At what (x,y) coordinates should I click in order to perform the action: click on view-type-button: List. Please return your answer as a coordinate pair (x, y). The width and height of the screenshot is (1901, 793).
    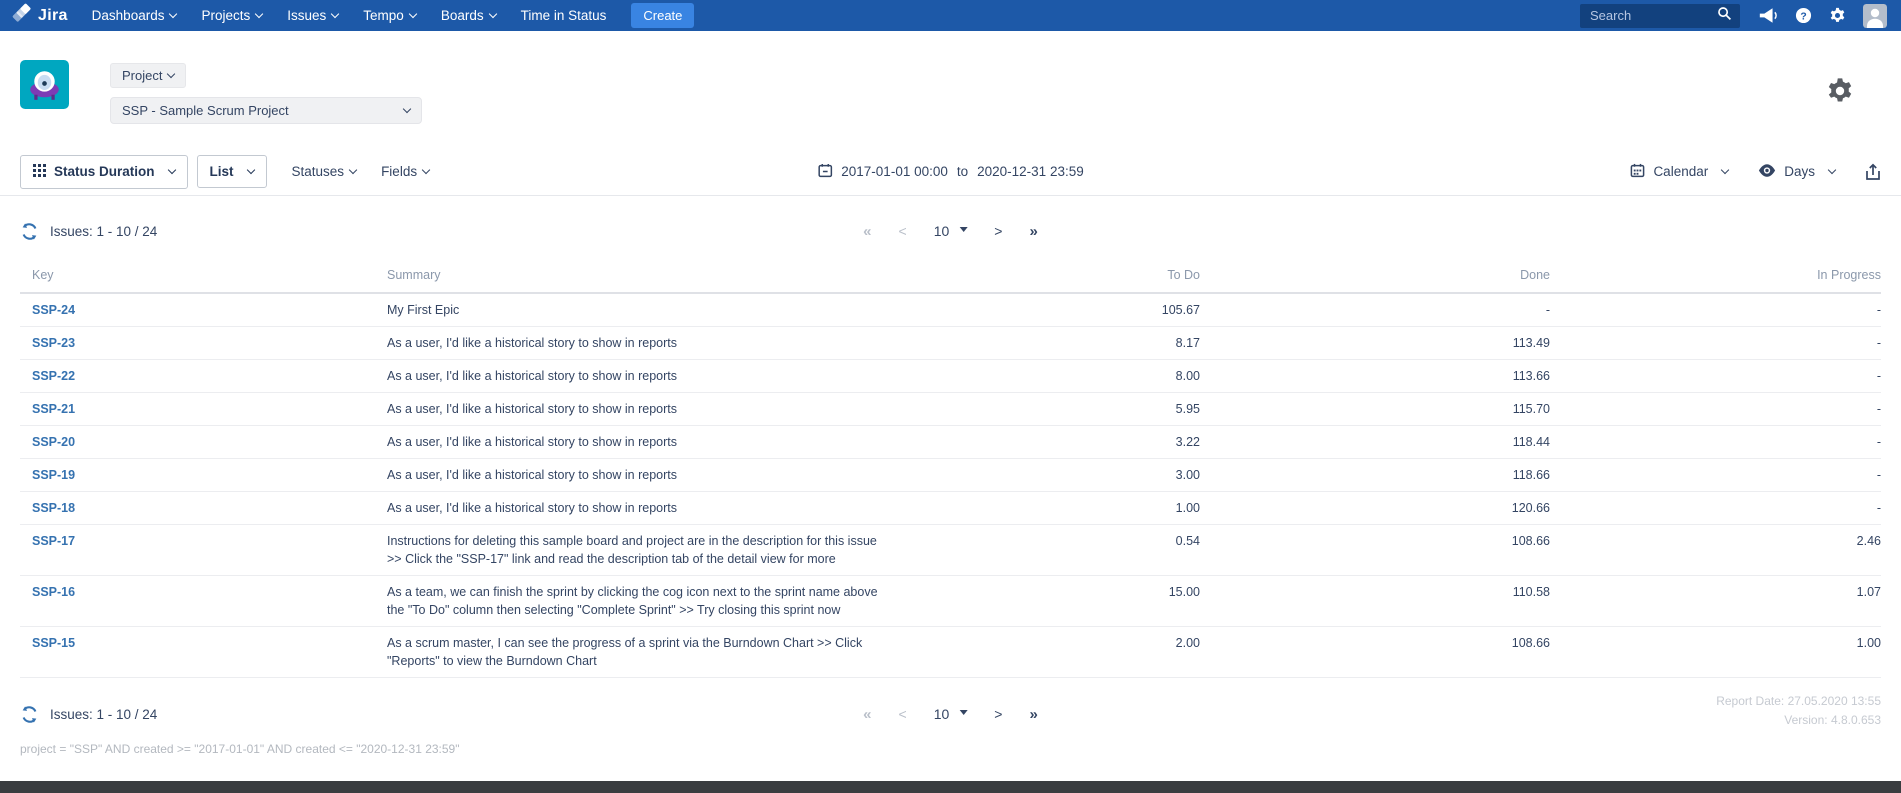
    Looking at the image, I should click on (231, 171).